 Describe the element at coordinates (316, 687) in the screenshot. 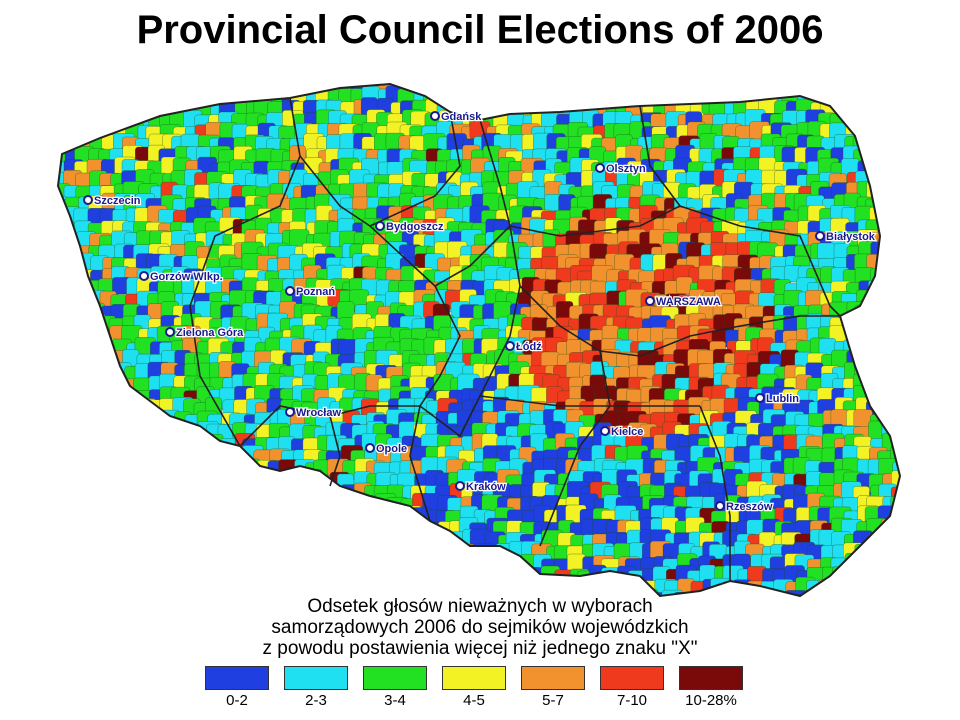

I see `legend-item-2-3: 2-3` at that location.